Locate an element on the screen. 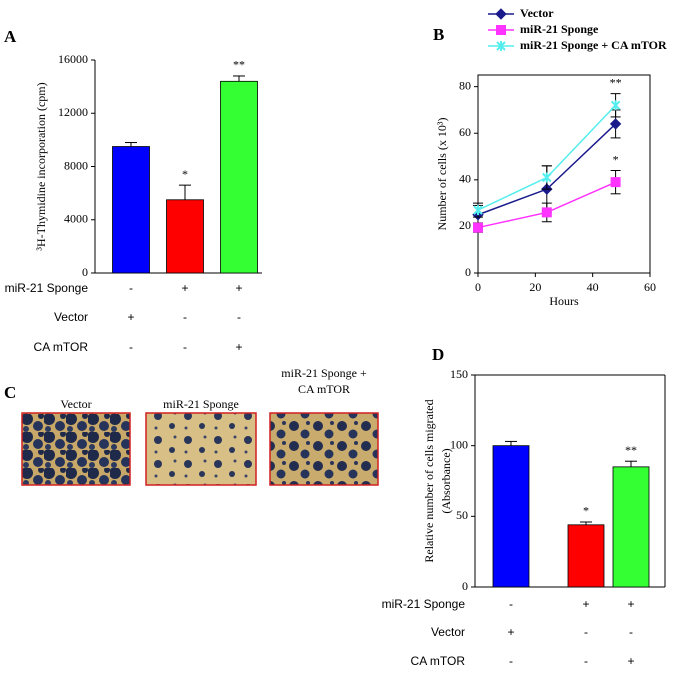 The height and width of the screenshot is (673, 687). y-tick-label: 12000 is located at coordinates (73, 112).